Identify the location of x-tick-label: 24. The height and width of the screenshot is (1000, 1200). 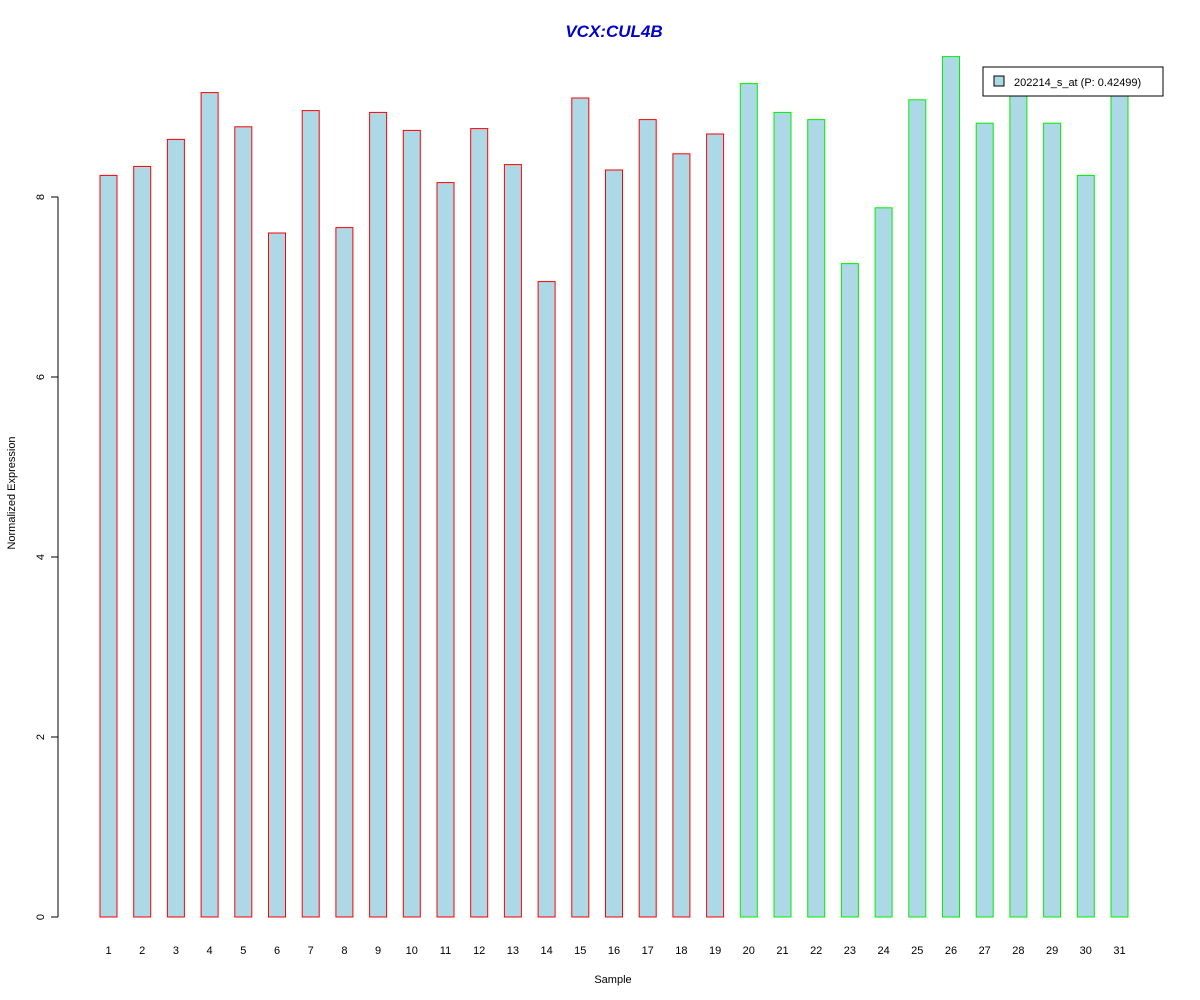
(883, 951).